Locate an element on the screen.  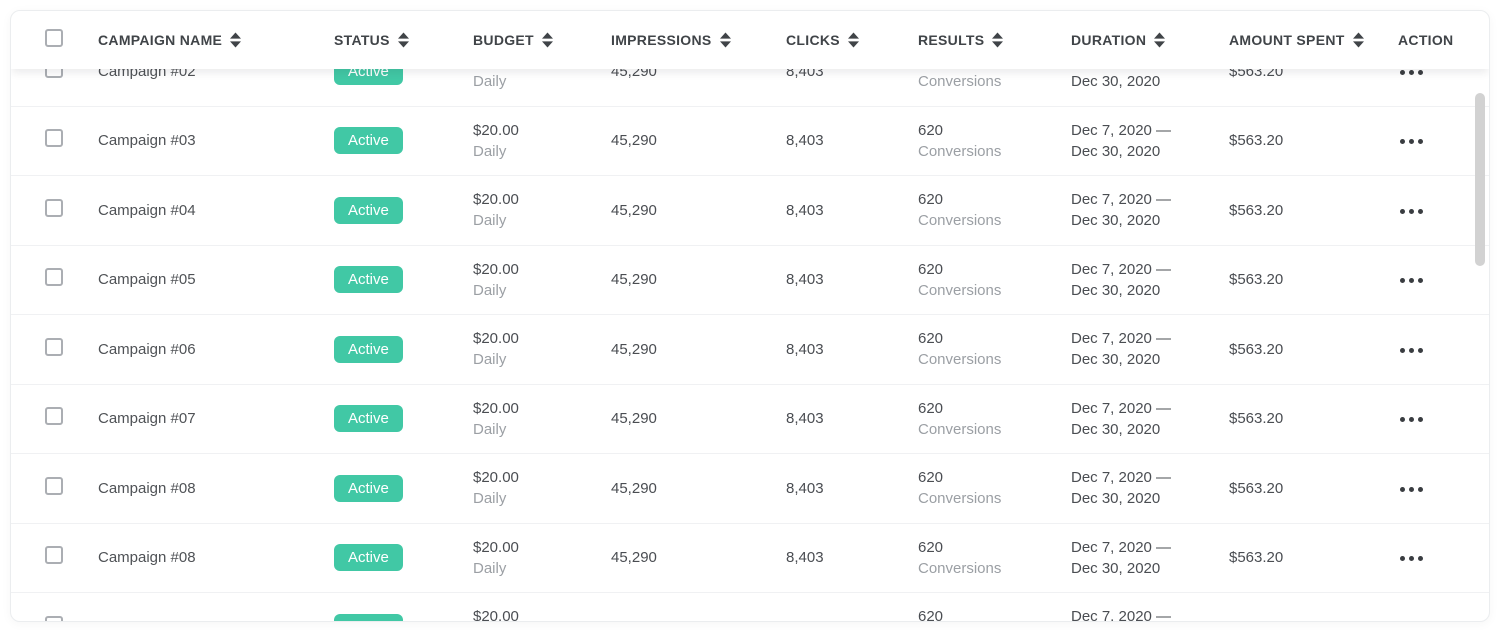
column-header-campaign-name: CAMPAIGN NAME is located at coordinates (216, 40).